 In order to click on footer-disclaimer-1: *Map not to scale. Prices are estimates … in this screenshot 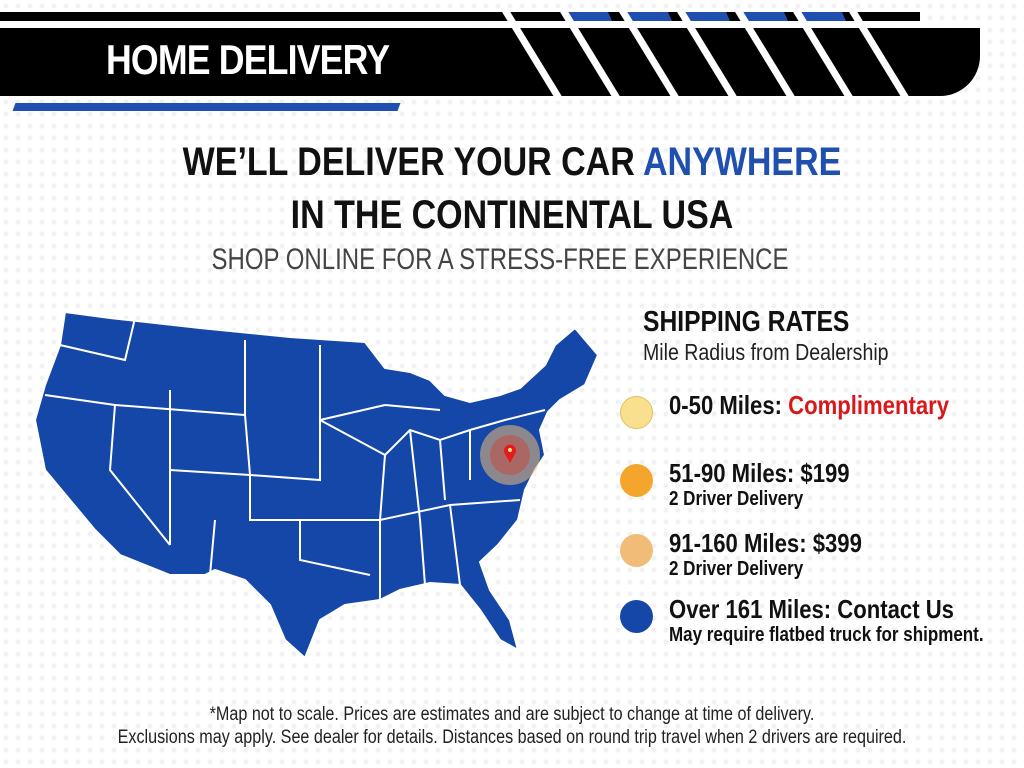, I will do `click(512, 714)`.